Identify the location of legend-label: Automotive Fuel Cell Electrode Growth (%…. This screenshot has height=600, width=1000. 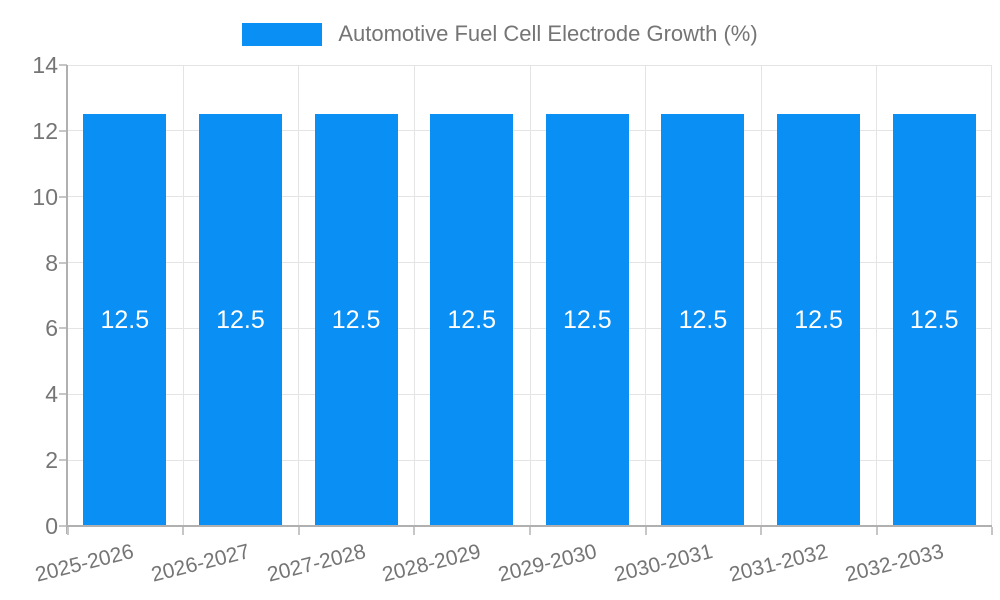
(548, 33).